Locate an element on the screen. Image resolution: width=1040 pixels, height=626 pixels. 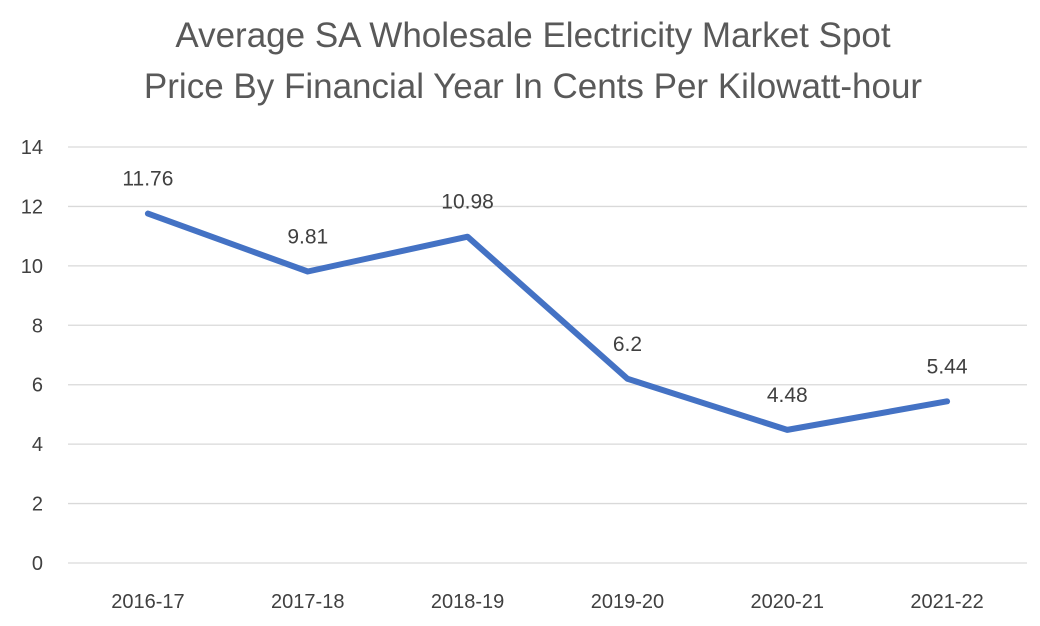
y-tick-label: 14 is located at coordinates (32, 148).